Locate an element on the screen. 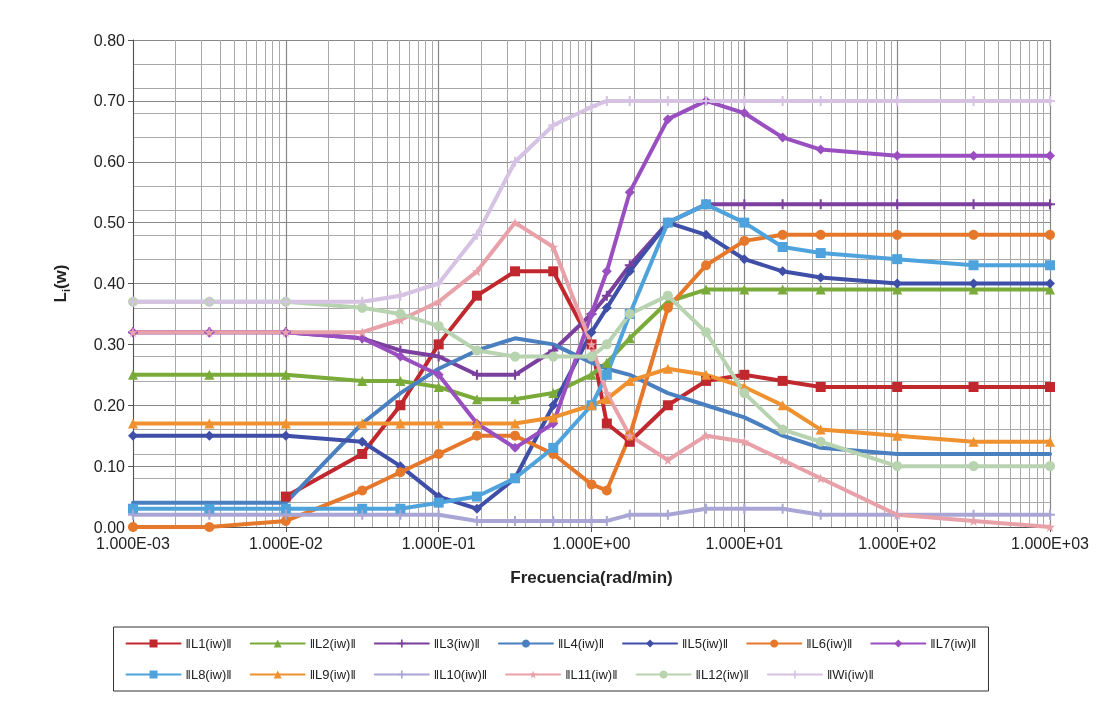 The image size is (1102, 713). y-tick-label: 0.20 is located at coordinates (109, 405).